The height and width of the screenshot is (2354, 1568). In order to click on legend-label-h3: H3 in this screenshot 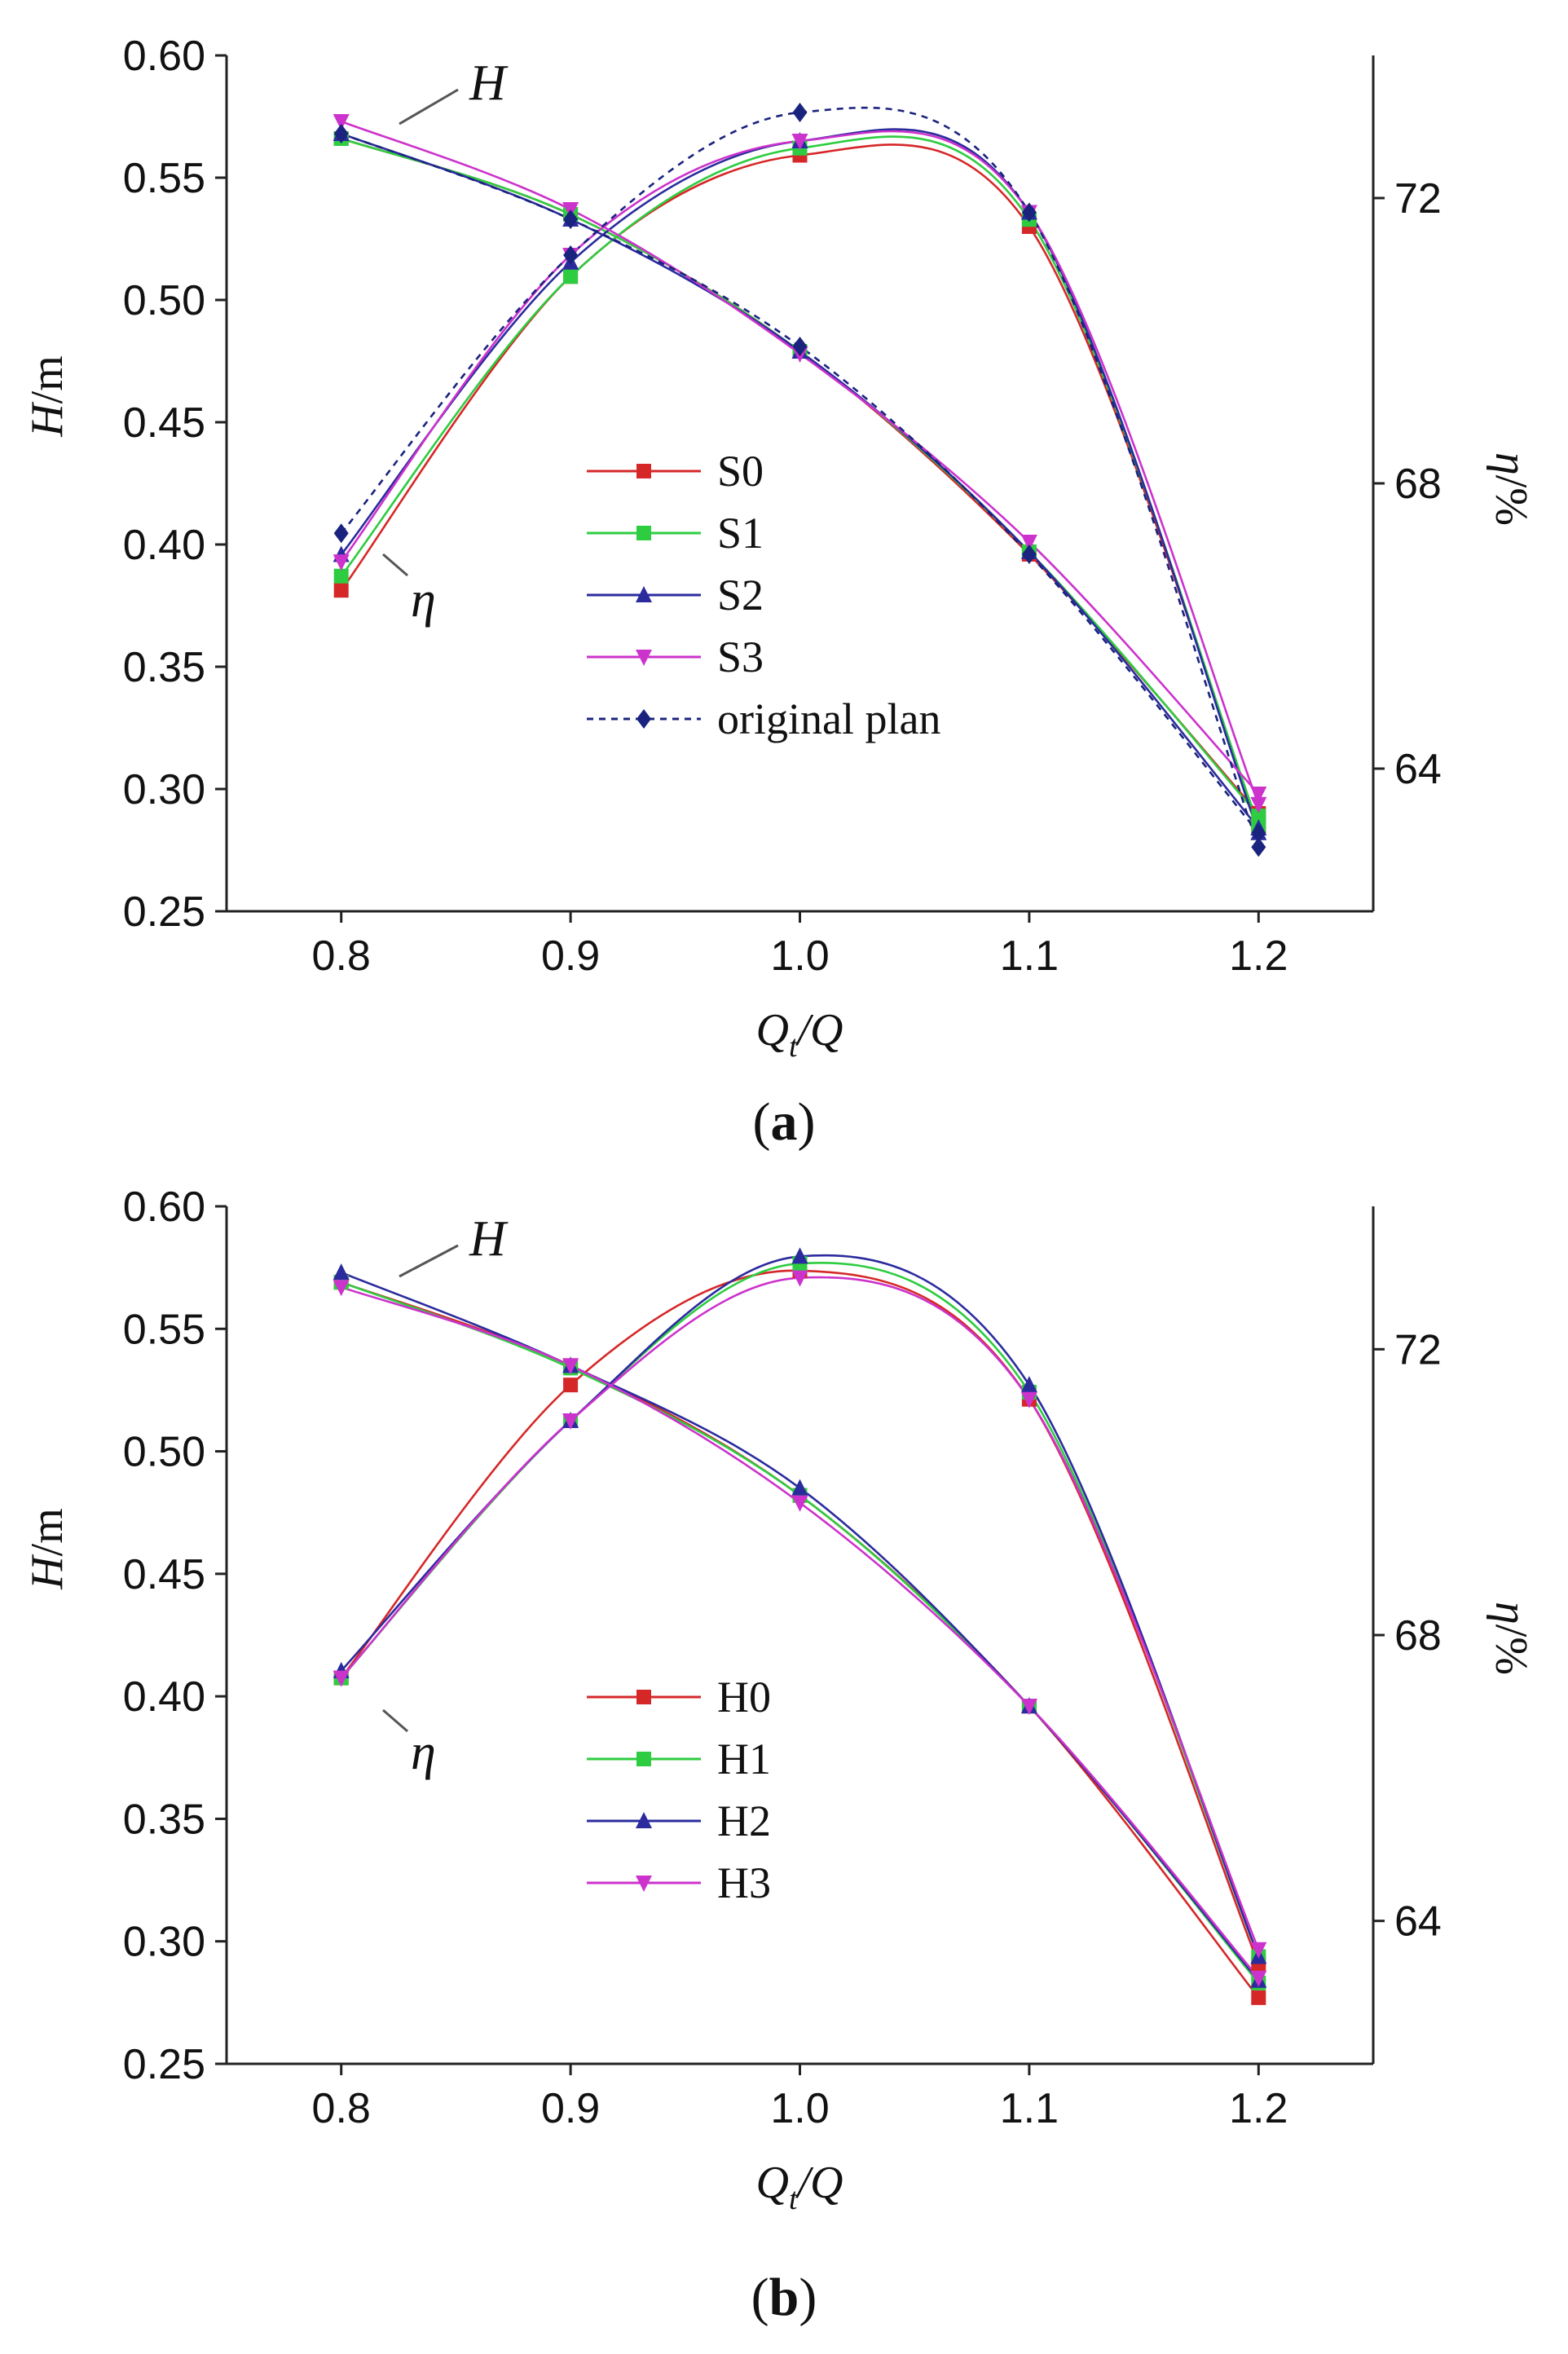, I will do `click(744, 1882)`.